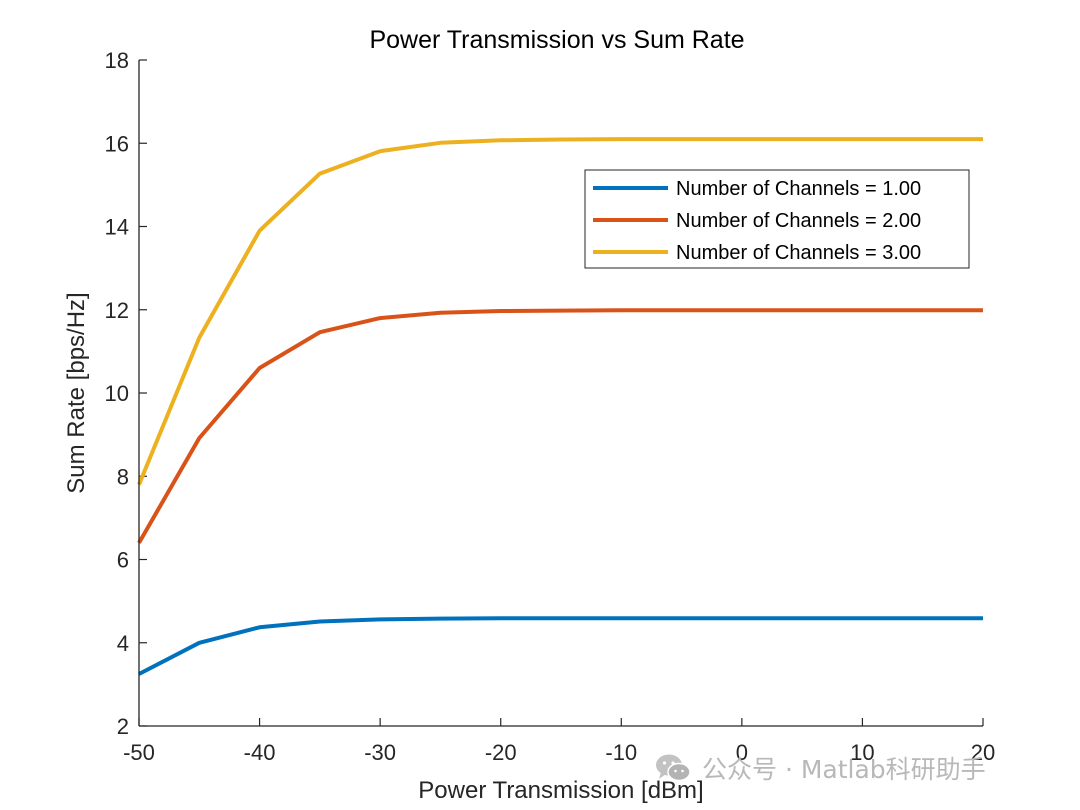 Image resolution: width=1080 pixels, height=810 pixels. I want to click on watermark: 公众号 · Matlab科研助手, so click(820, 768).